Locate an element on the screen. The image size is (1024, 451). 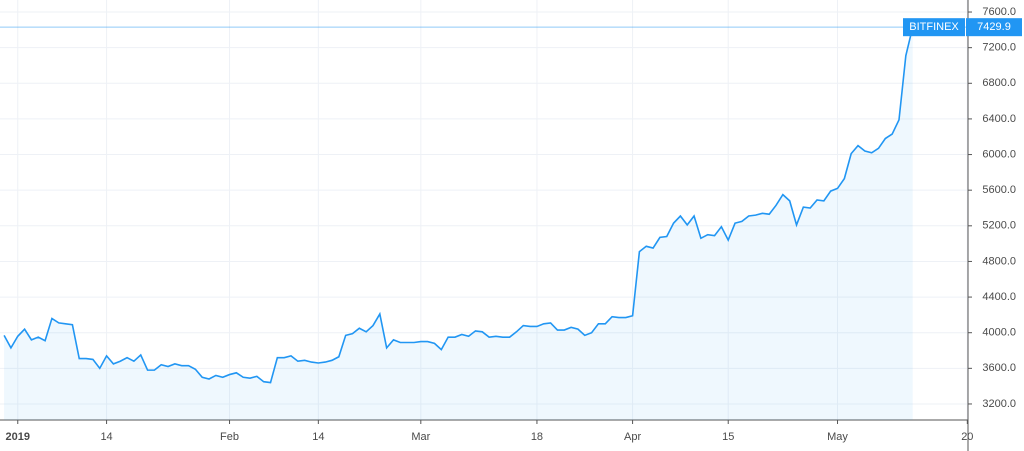
y-tick-label: 5600.0 is located at coordinates (999, 190).